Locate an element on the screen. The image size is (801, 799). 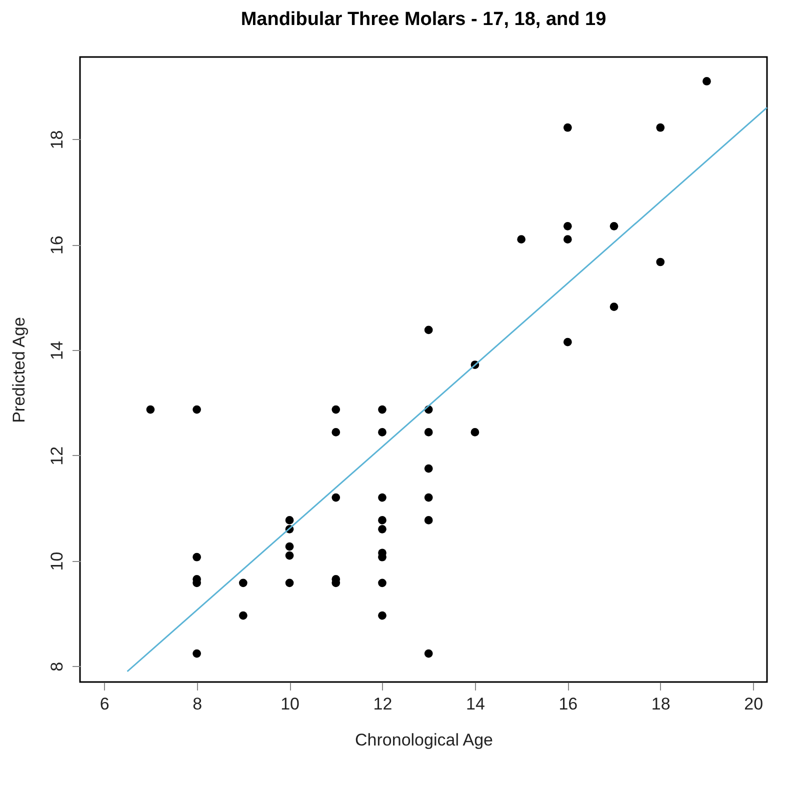
x-tick-label: 16 is located at coordinates (568, 704).